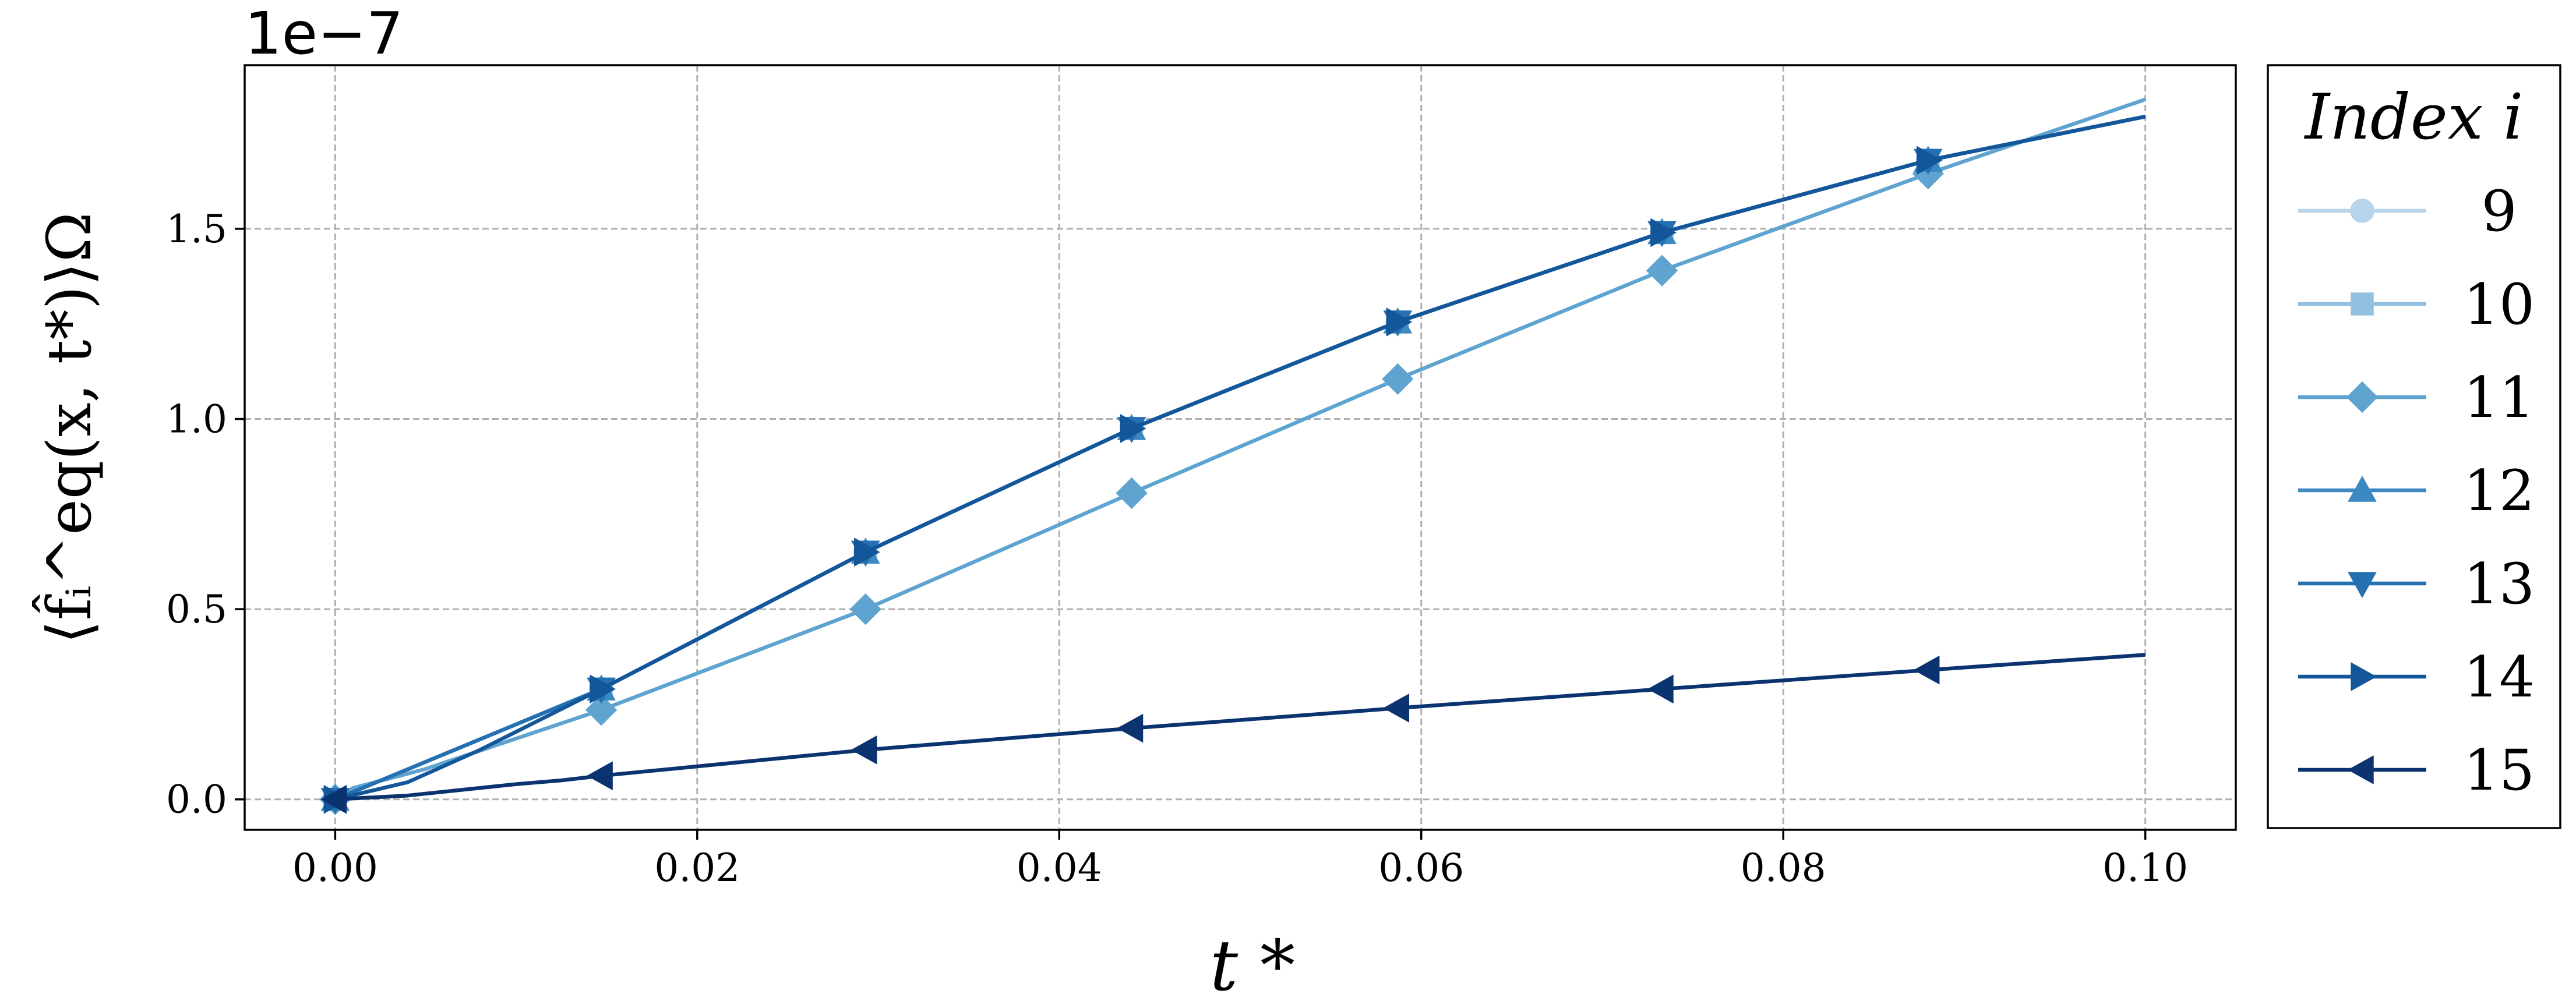 The image size is (2576, 1001). What do you see at coordinates (2407, 211) in the screenshot?
I see `legend-item: 9` at bounding box center [2407, 211].